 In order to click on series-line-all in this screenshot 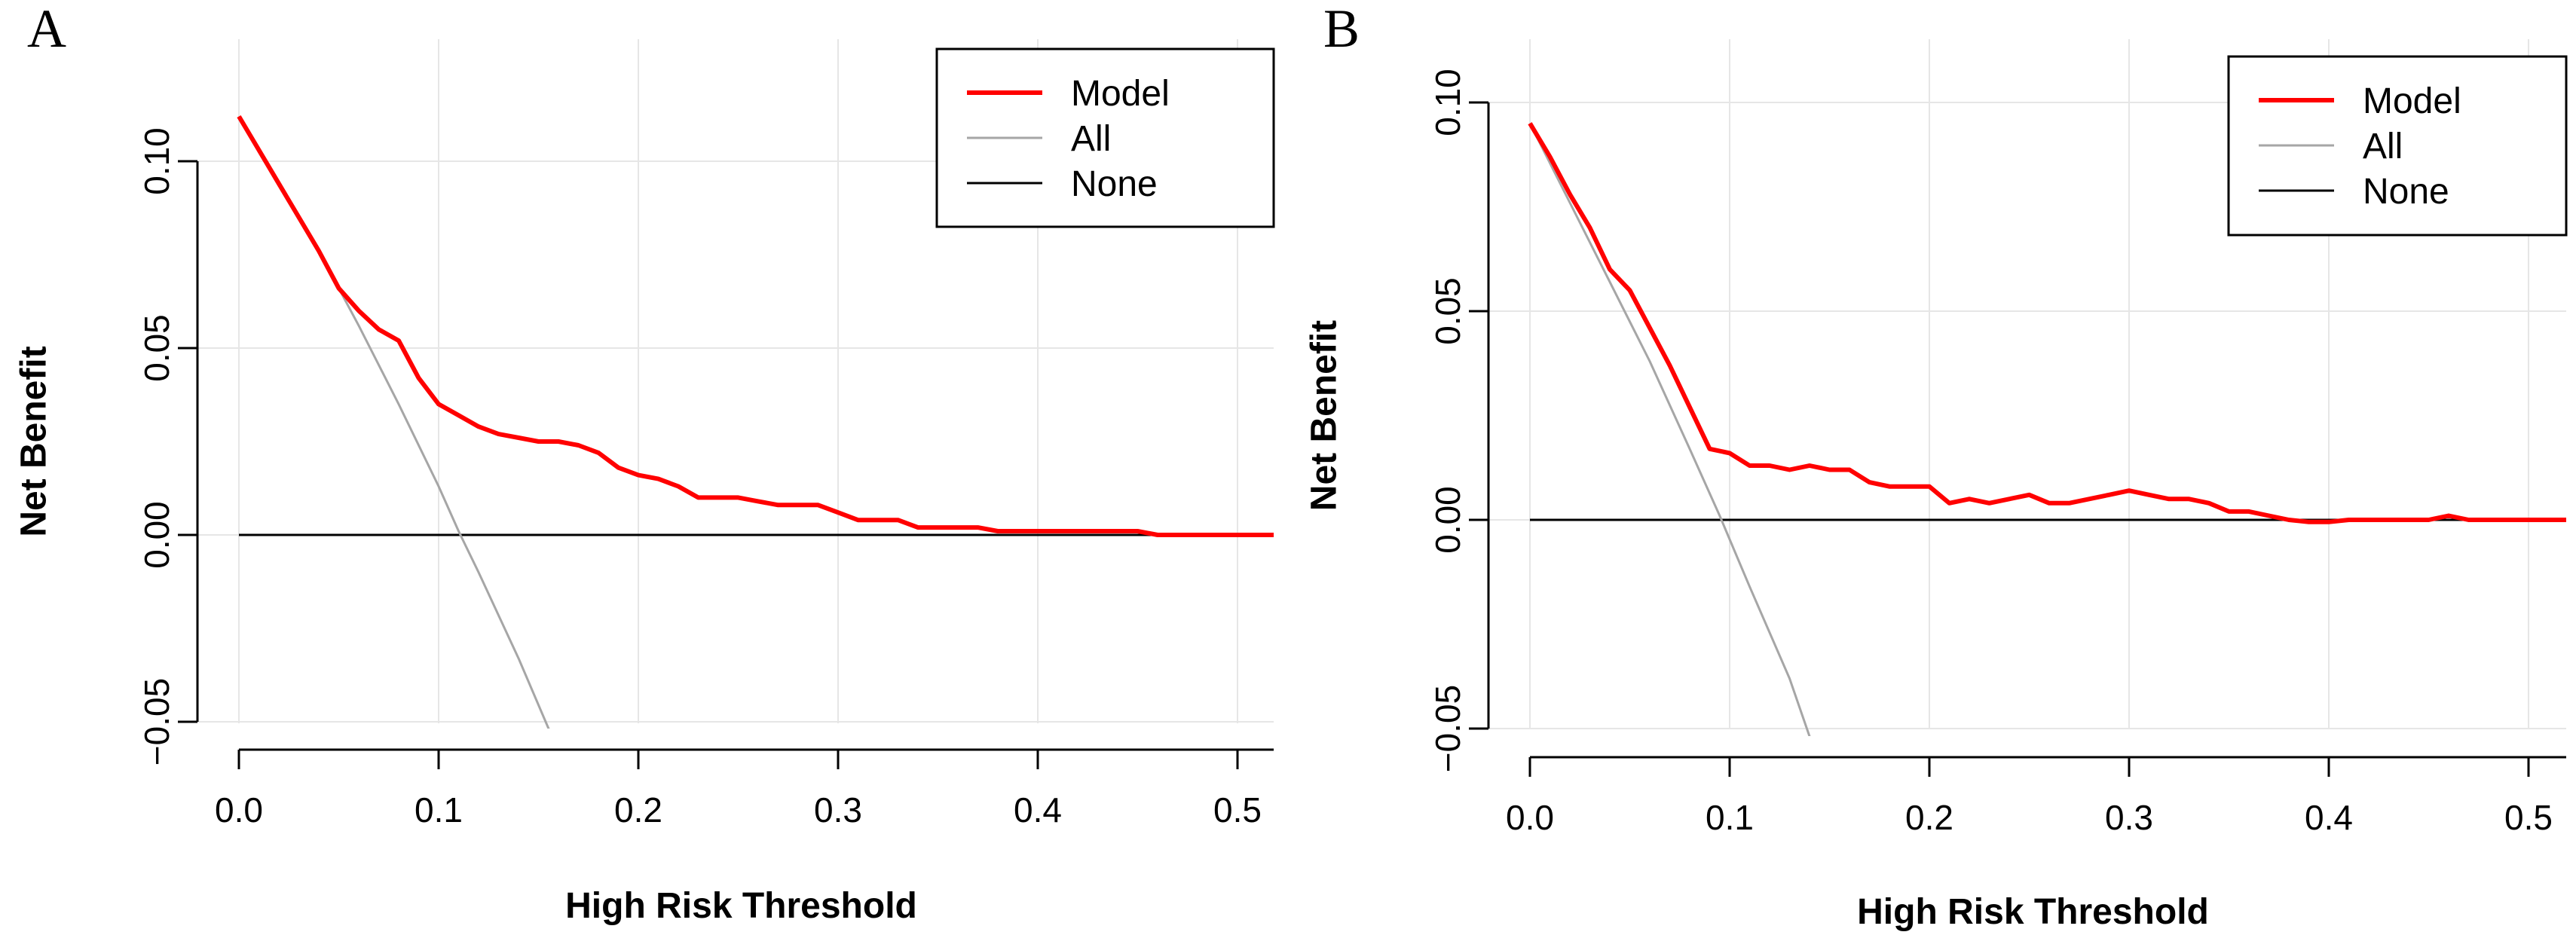, I will do `click(1669, 430)`.